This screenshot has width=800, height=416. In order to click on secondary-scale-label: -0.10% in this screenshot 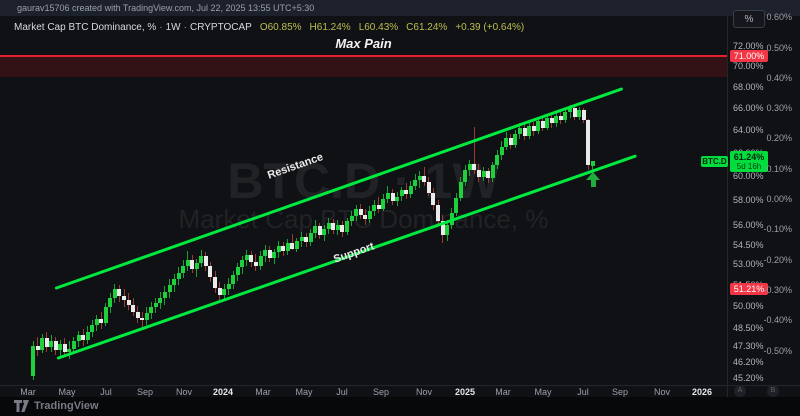, I will do `click(777, 229)`.